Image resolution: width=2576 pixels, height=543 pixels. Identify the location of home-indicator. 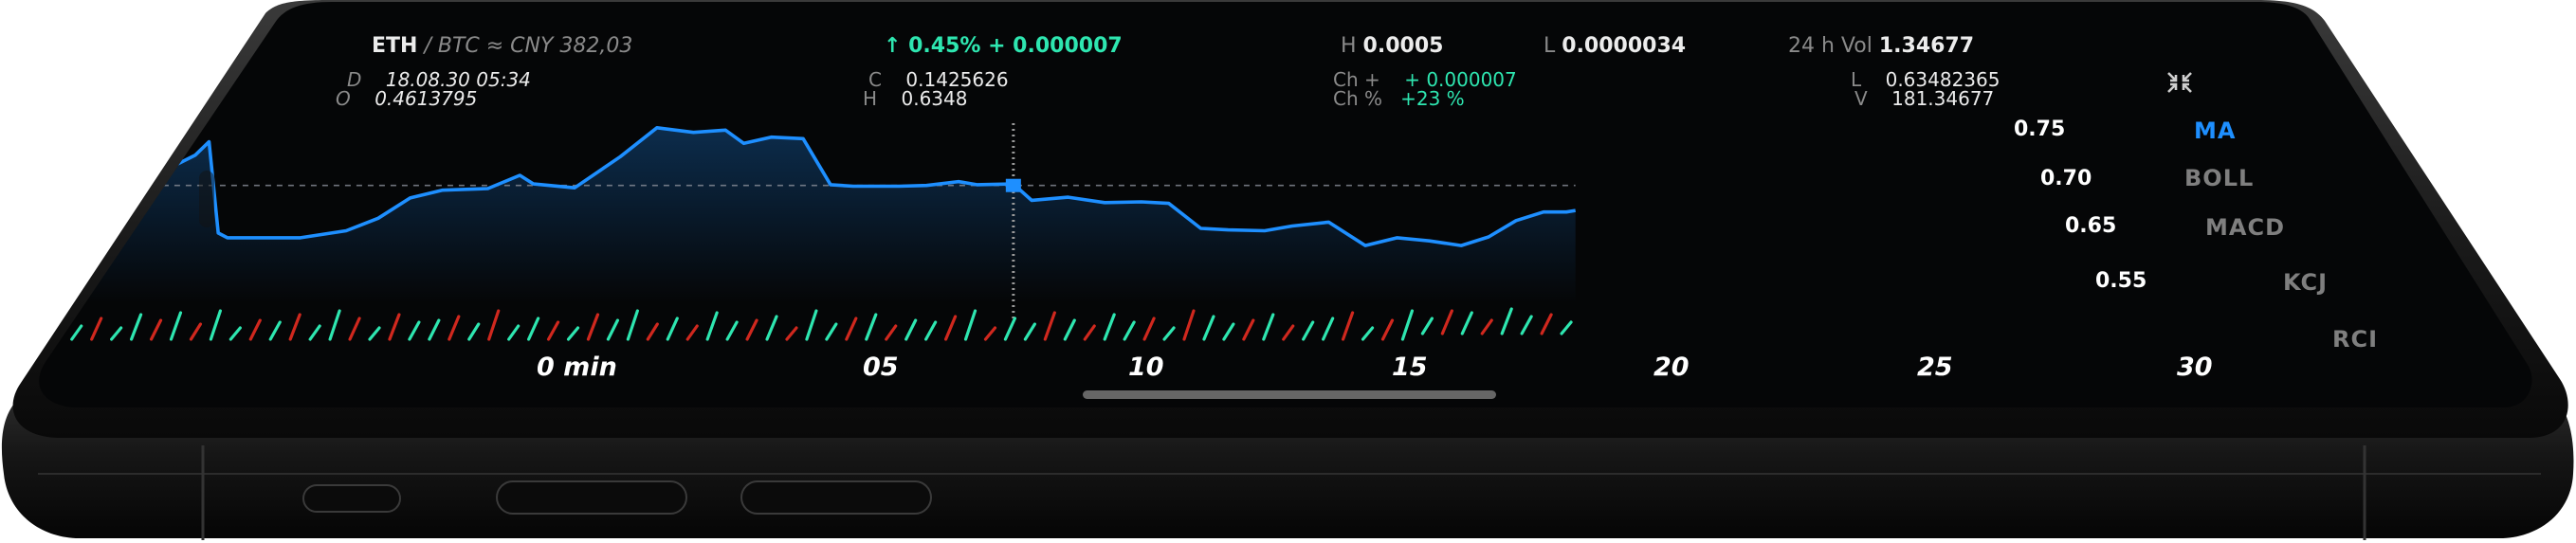
(1289, 394).